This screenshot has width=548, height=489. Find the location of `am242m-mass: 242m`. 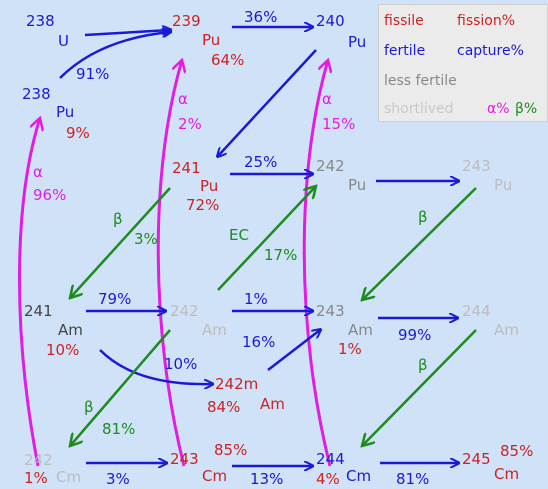

am242m-mass: 242m is located at coordinates (237, 384).